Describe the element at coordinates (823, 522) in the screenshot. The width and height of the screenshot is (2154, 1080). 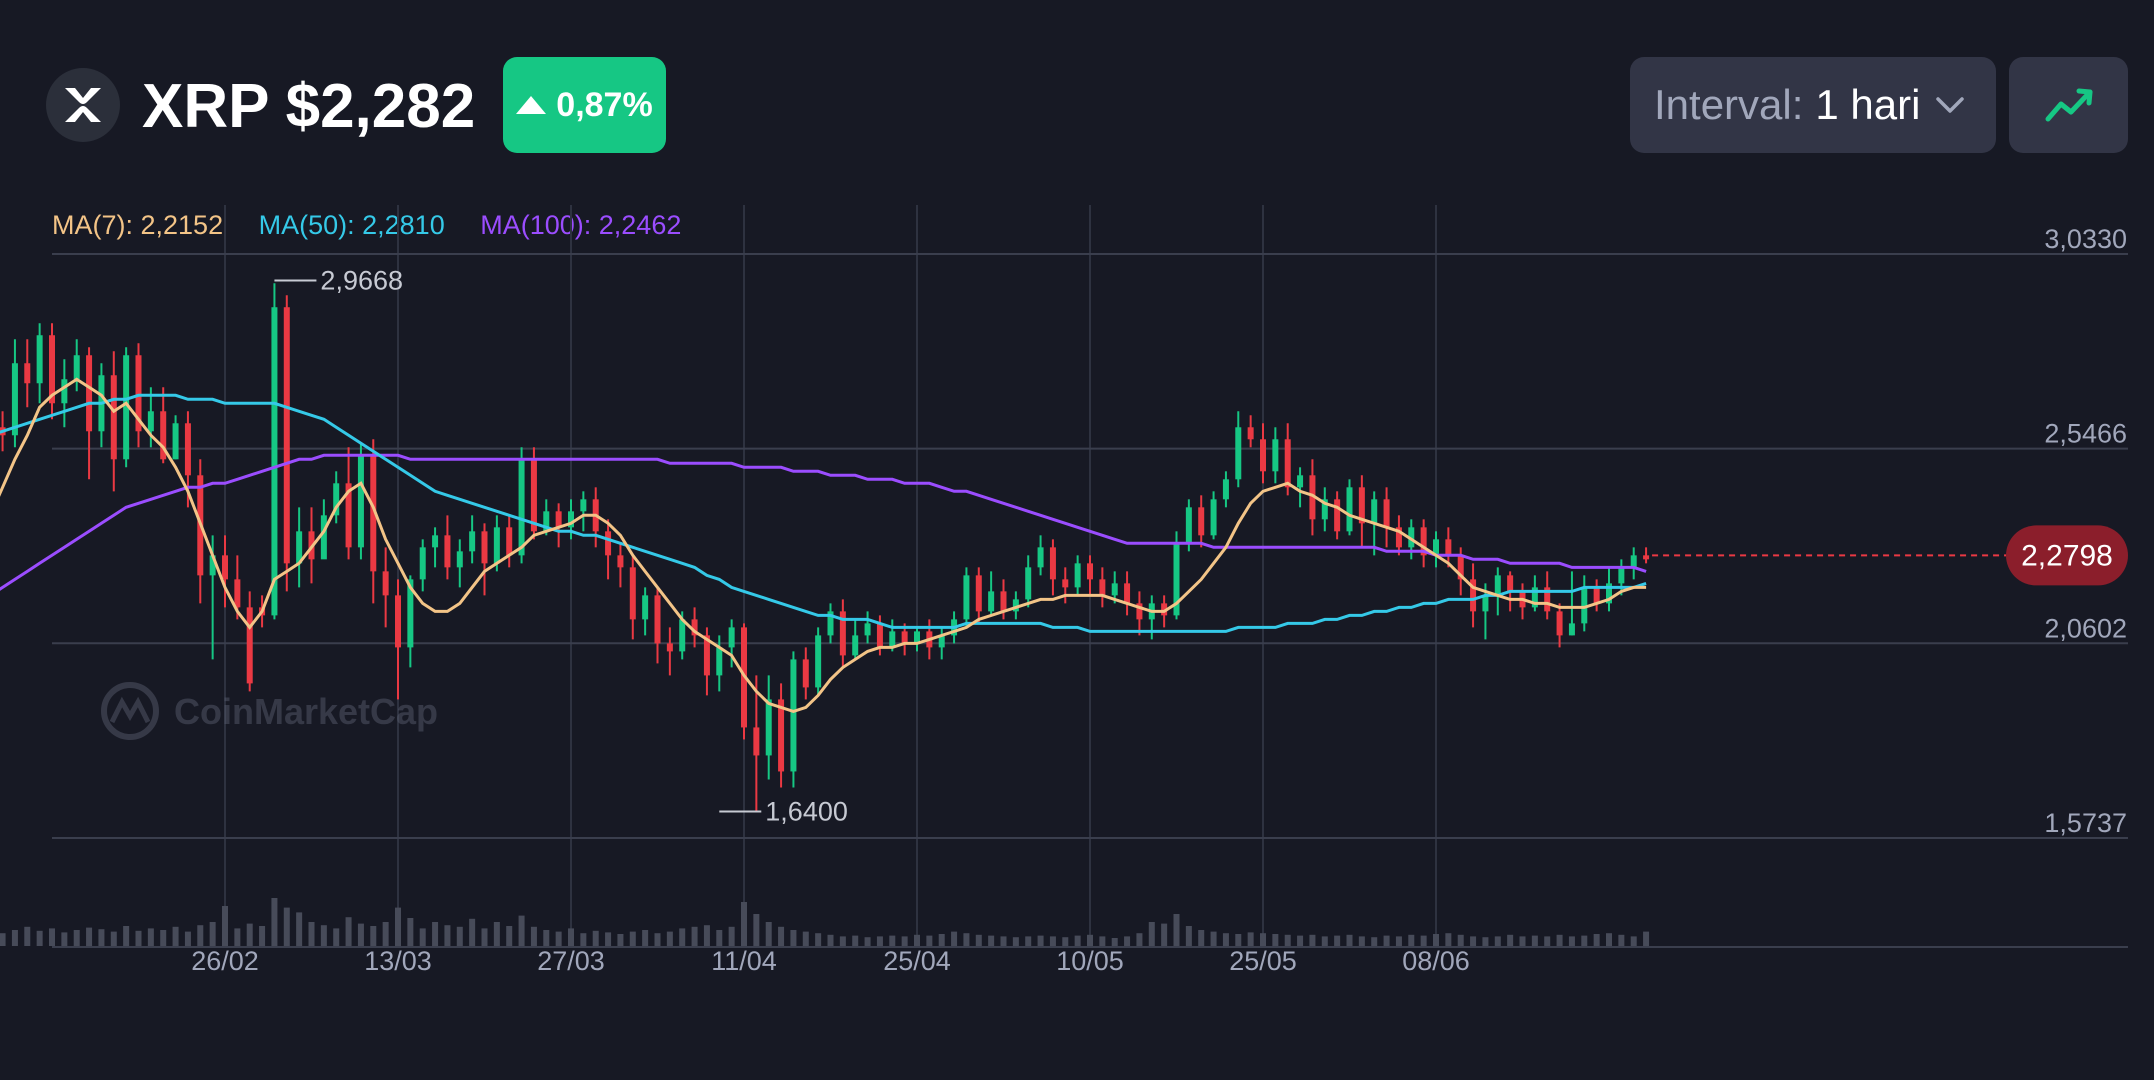
I see `ma100-line` at that location.